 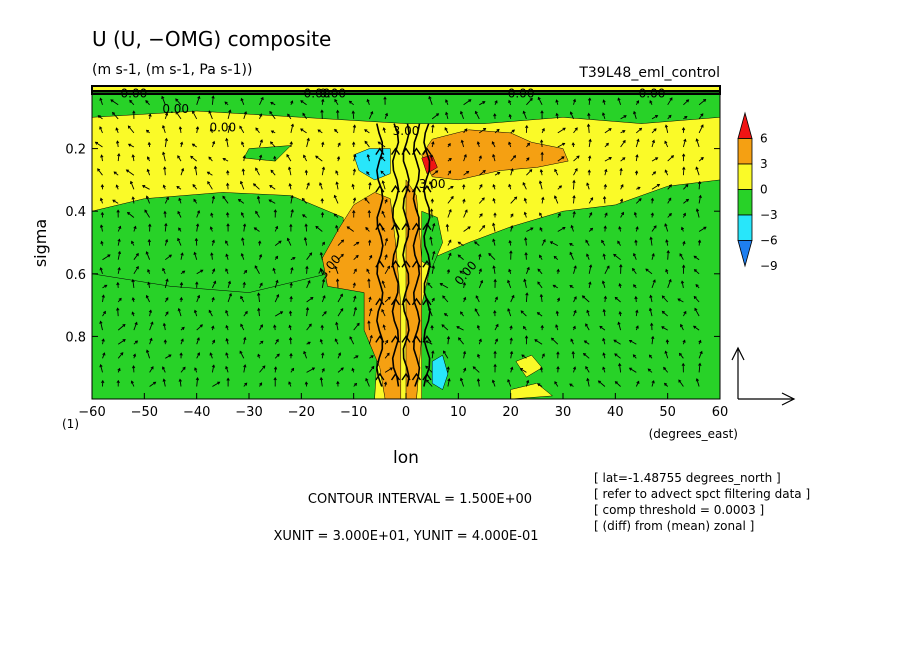 I want to click on legend-level-label: 6, so click(x=764, y=139).